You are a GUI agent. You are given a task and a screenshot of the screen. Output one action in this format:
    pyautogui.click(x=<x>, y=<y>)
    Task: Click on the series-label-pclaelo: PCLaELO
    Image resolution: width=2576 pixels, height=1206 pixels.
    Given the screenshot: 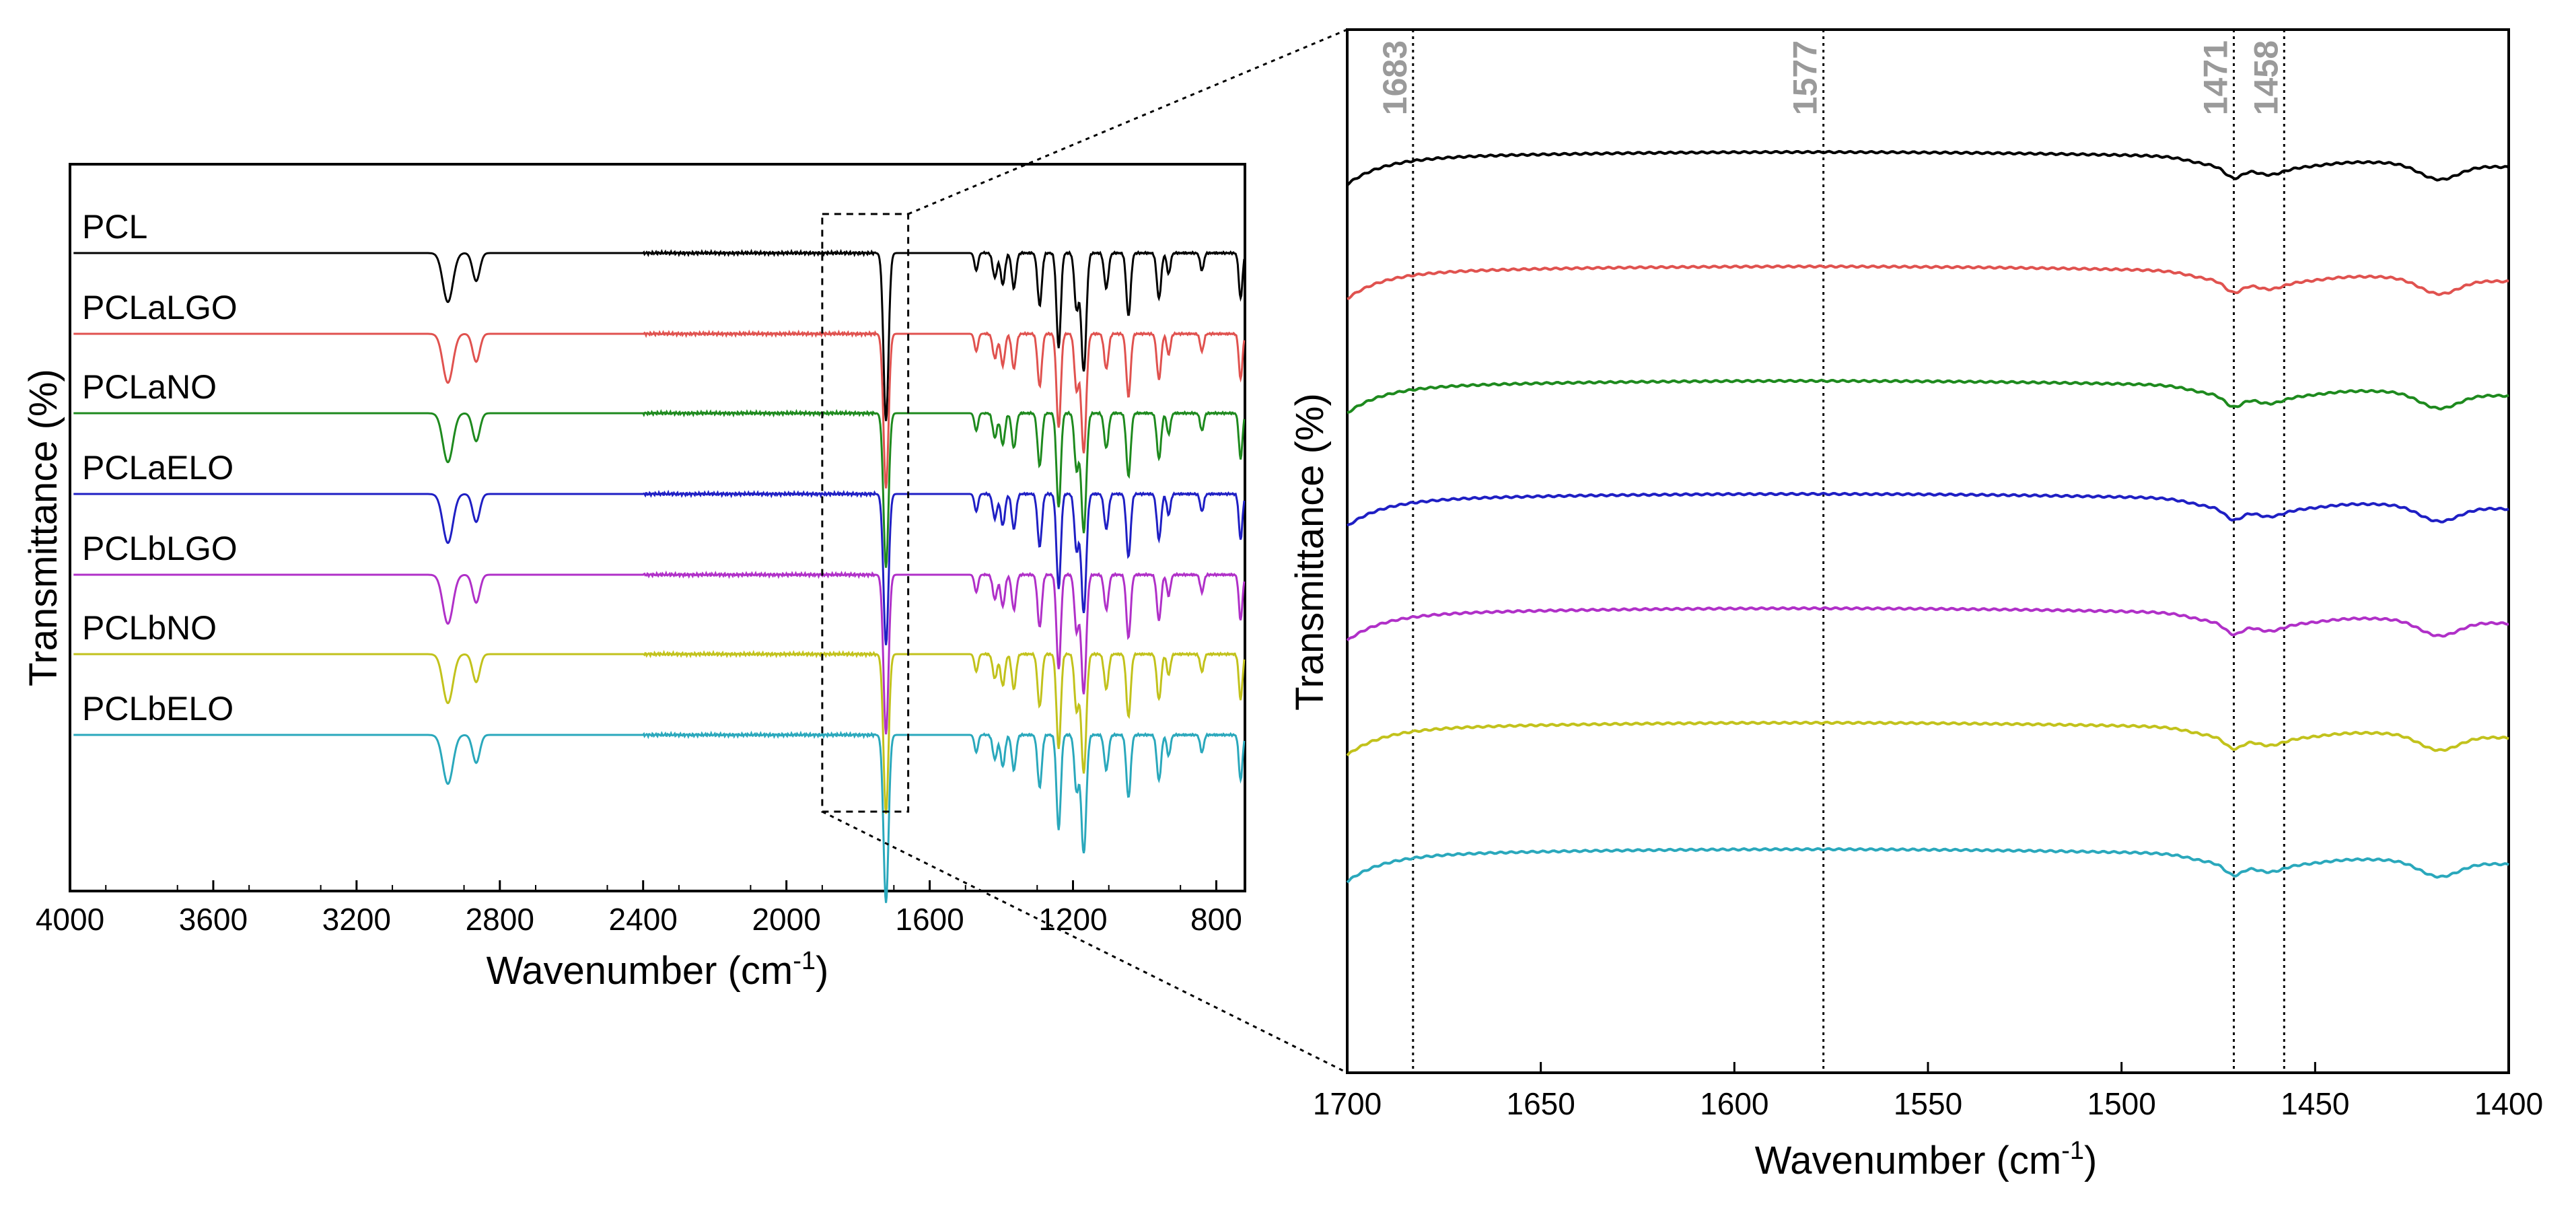 What is the action you would take?
    pyautogui.click(x=158, y=468)
    